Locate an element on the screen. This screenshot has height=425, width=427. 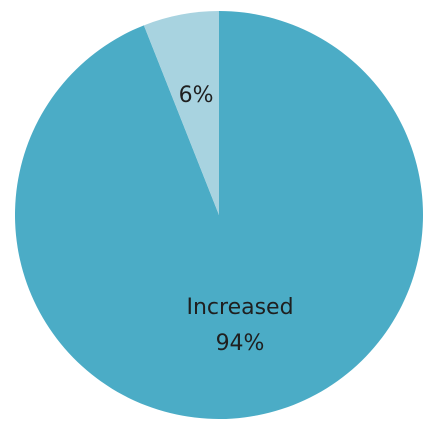
pie-slice-label-0: Increased 94% is located at coordinates (239, 325).